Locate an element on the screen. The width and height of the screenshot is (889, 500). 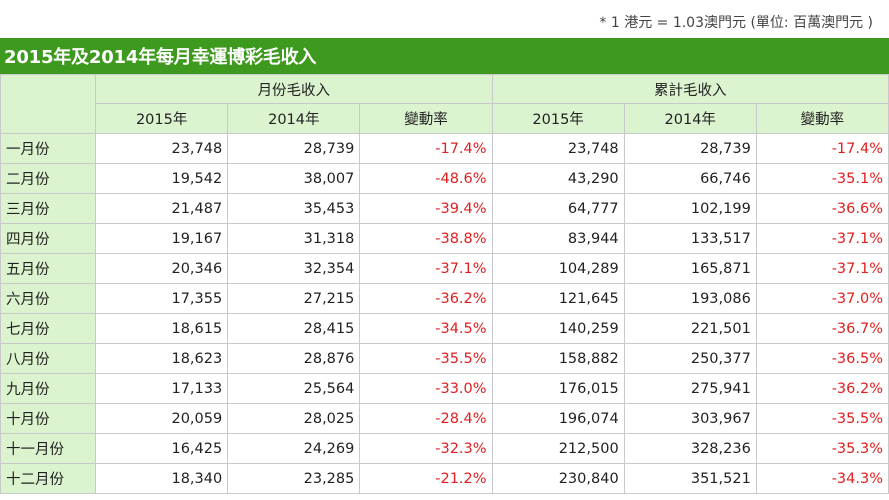
cumulative-change-cell: -35.5% is located at coordinates (822, 418).